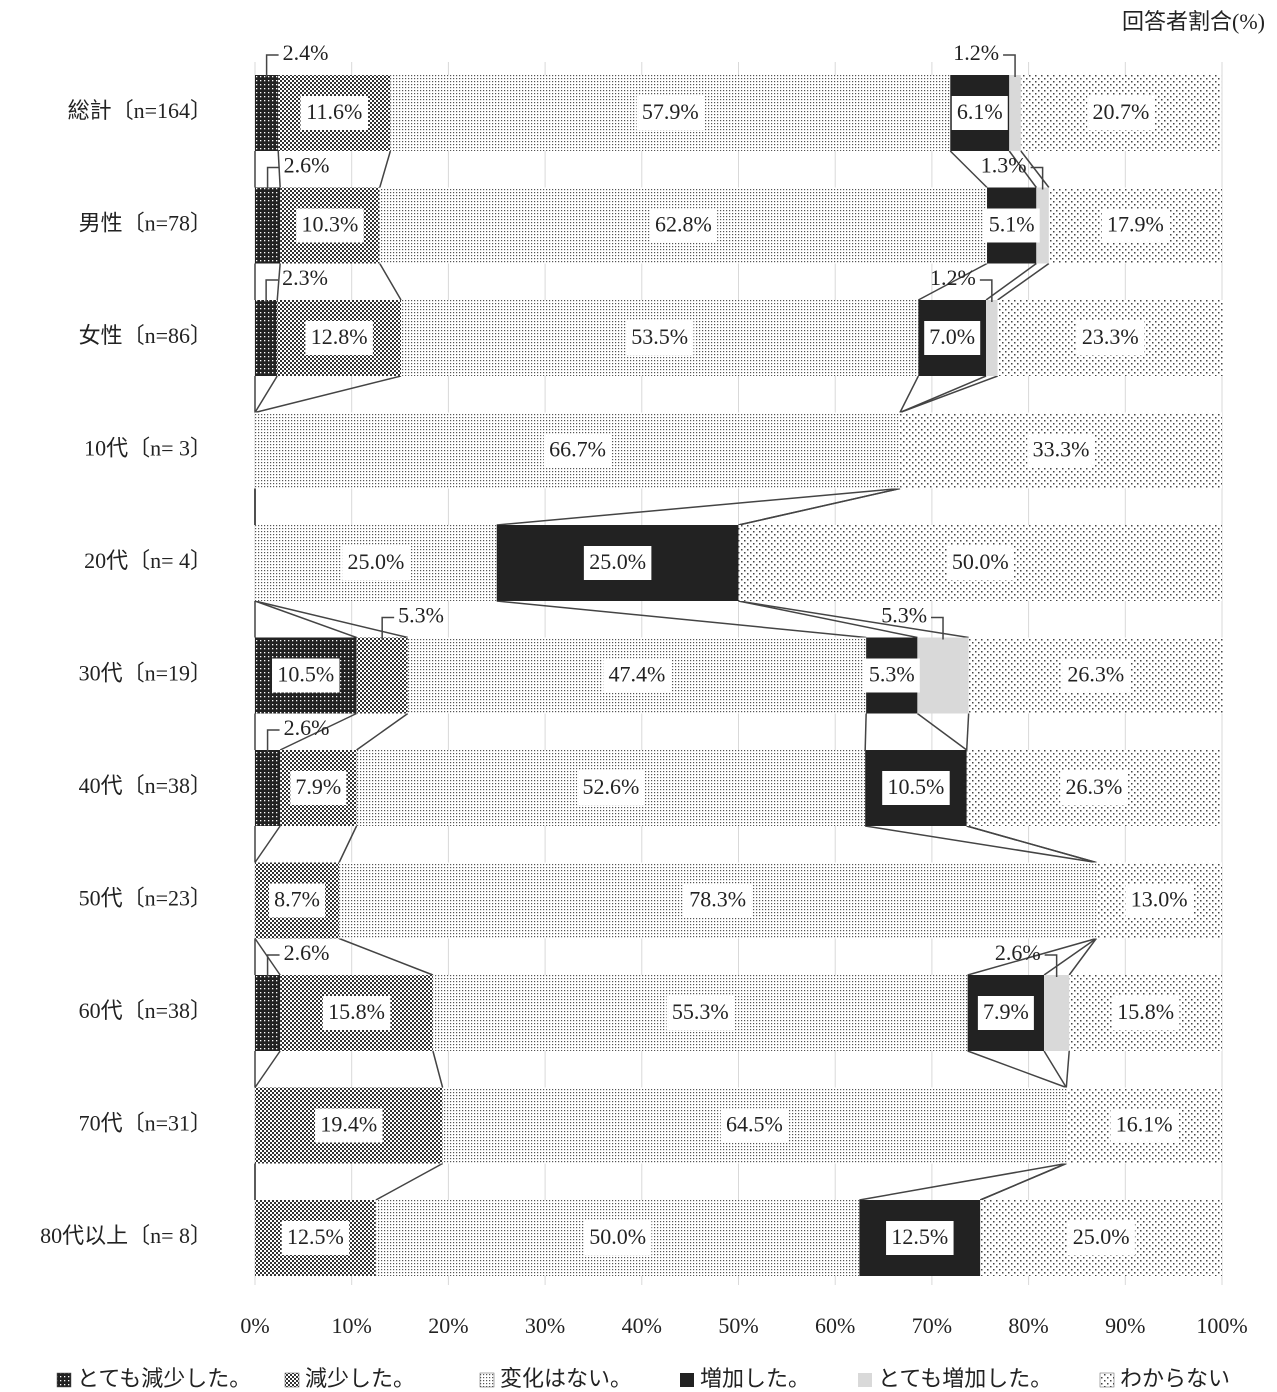 The image size is (1277, 1392). What do you see at coordinates (1006, 1011) in the screenshot?
I see `data-label: 7.9%` at bounding box center [1006, 1011].